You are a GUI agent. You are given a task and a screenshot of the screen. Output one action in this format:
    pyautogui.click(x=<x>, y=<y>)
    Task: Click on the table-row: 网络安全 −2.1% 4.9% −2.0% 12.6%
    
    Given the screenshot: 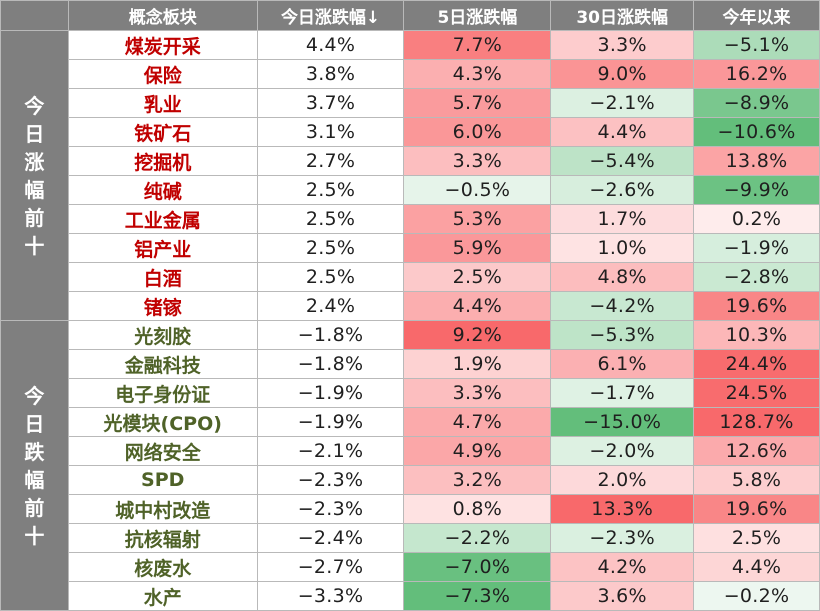 What is the action you would take?
    pyautogui.click(x=410, y=451)
    